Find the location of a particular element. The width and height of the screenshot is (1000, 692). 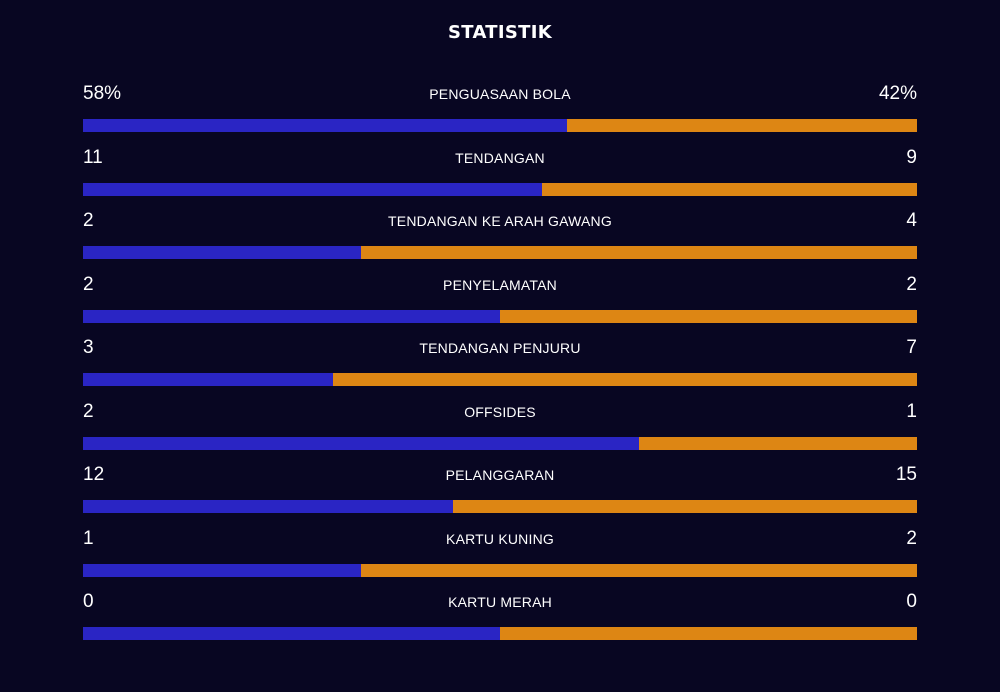

stat-row-saves: 2 PENYELAMATAN 2 is located at coordinates (500, 303).